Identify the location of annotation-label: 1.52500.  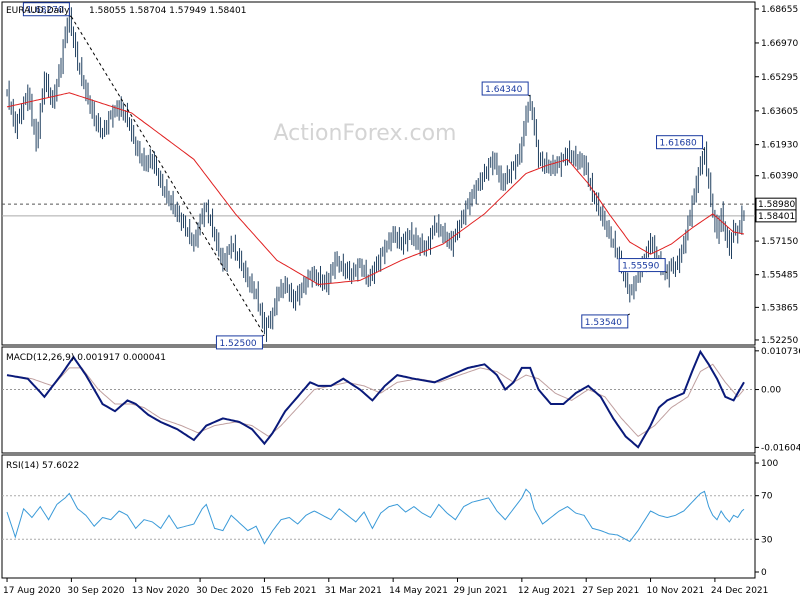
(237, 344).